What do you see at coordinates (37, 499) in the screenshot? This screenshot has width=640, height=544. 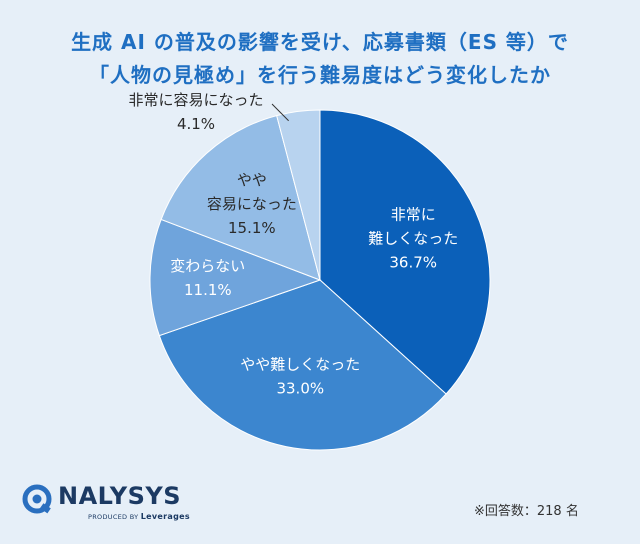 I see `logo-mark-icon` at bounding box center [37, 499].